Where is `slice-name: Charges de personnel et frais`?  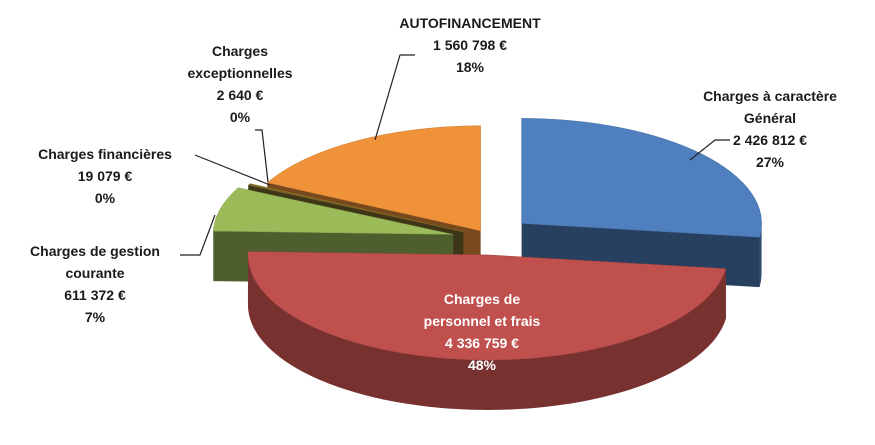 slice-name: Charges de personnel et frais is located at coordinates (482, 310).